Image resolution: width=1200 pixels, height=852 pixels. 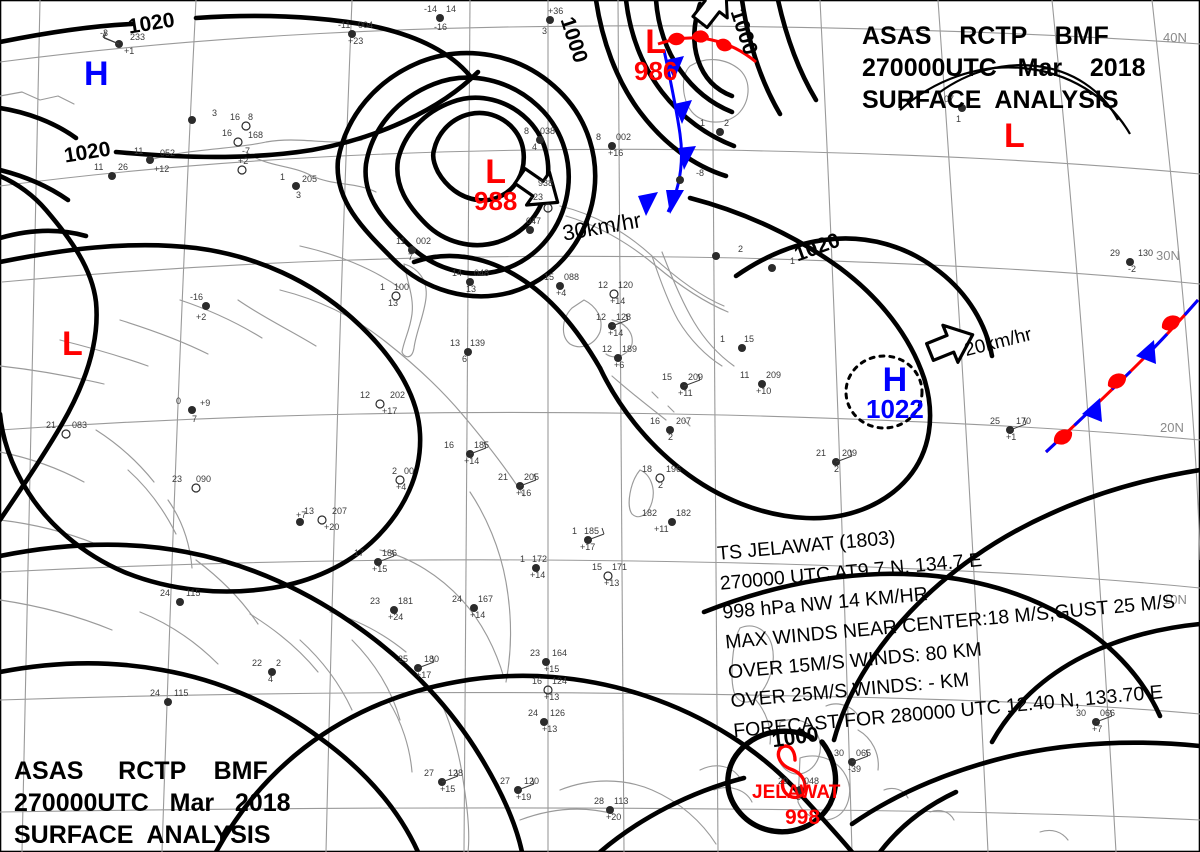 I want to click on title-bottom-line-1: ASAS RCTP BMF, so click(x=141, y=771).